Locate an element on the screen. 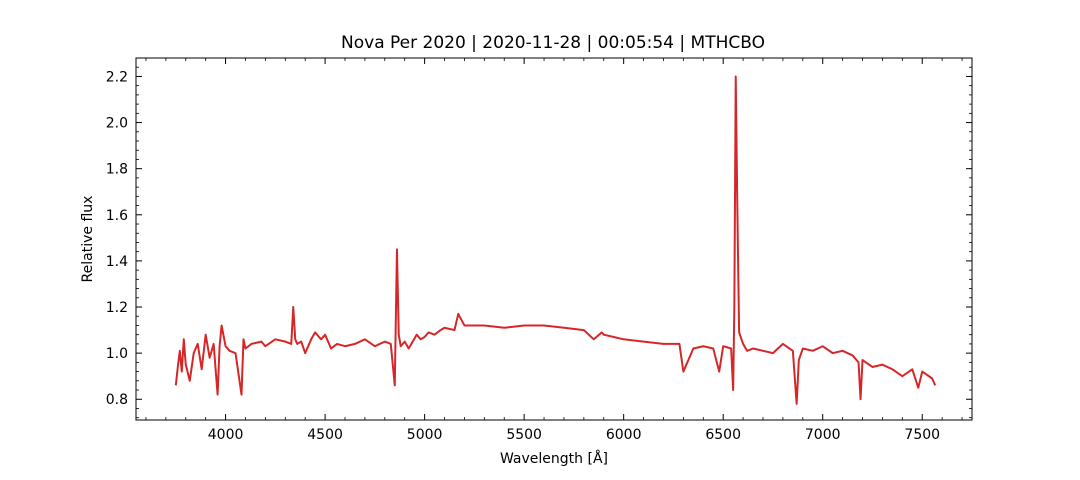 The height and width of the screenshot is (480, 1080). x-tick-label: 5000 is located at coordinates (425, 435).